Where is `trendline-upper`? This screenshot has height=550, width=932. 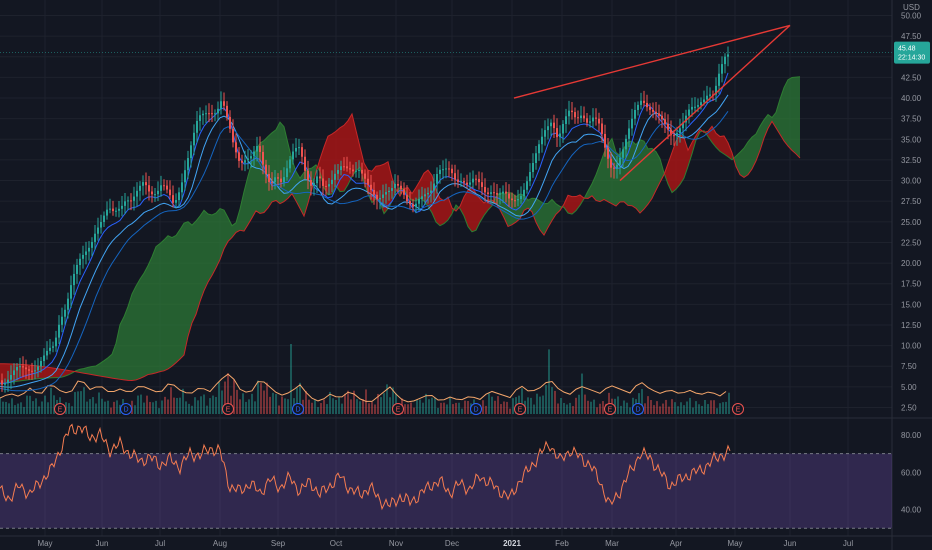
trendline-upper is located at coordinates (652, 61).